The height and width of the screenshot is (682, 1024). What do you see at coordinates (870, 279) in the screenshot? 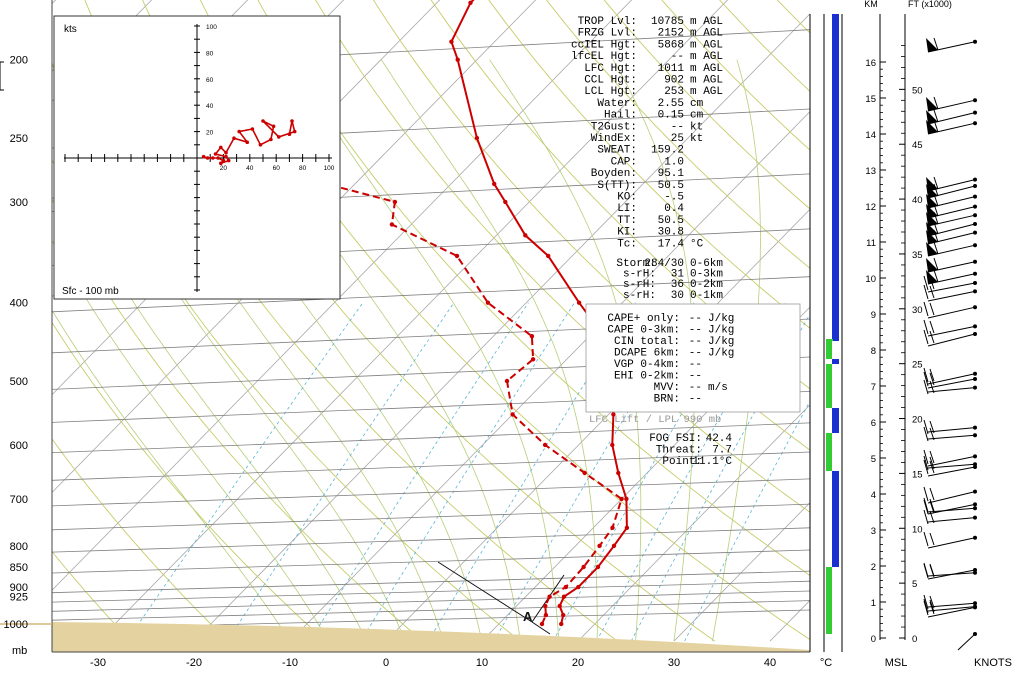
I see `km-tick-label: 10` at bounding box center [870, 279].